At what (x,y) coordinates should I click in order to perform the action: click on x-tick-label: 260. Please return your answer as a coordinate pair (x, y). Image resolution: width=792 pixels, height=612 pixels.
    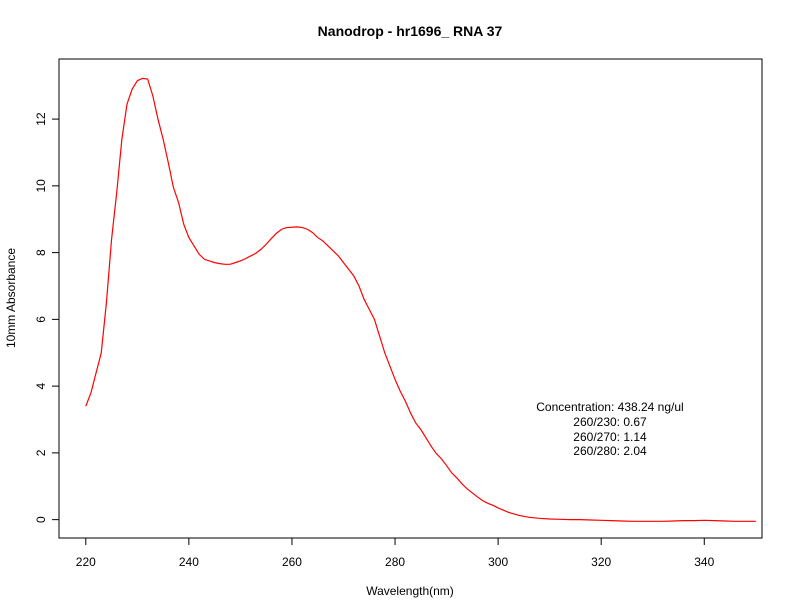
    Looking at the image, I should click on (292, 562).